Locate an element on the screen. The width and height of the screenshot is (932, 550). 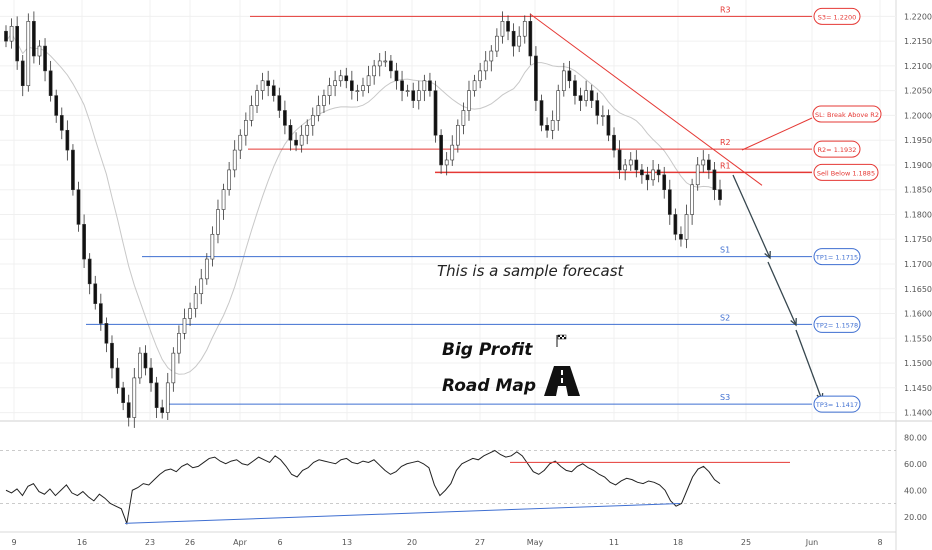
price-tick-label: 1.14500 is located at coordinates (918, 388).